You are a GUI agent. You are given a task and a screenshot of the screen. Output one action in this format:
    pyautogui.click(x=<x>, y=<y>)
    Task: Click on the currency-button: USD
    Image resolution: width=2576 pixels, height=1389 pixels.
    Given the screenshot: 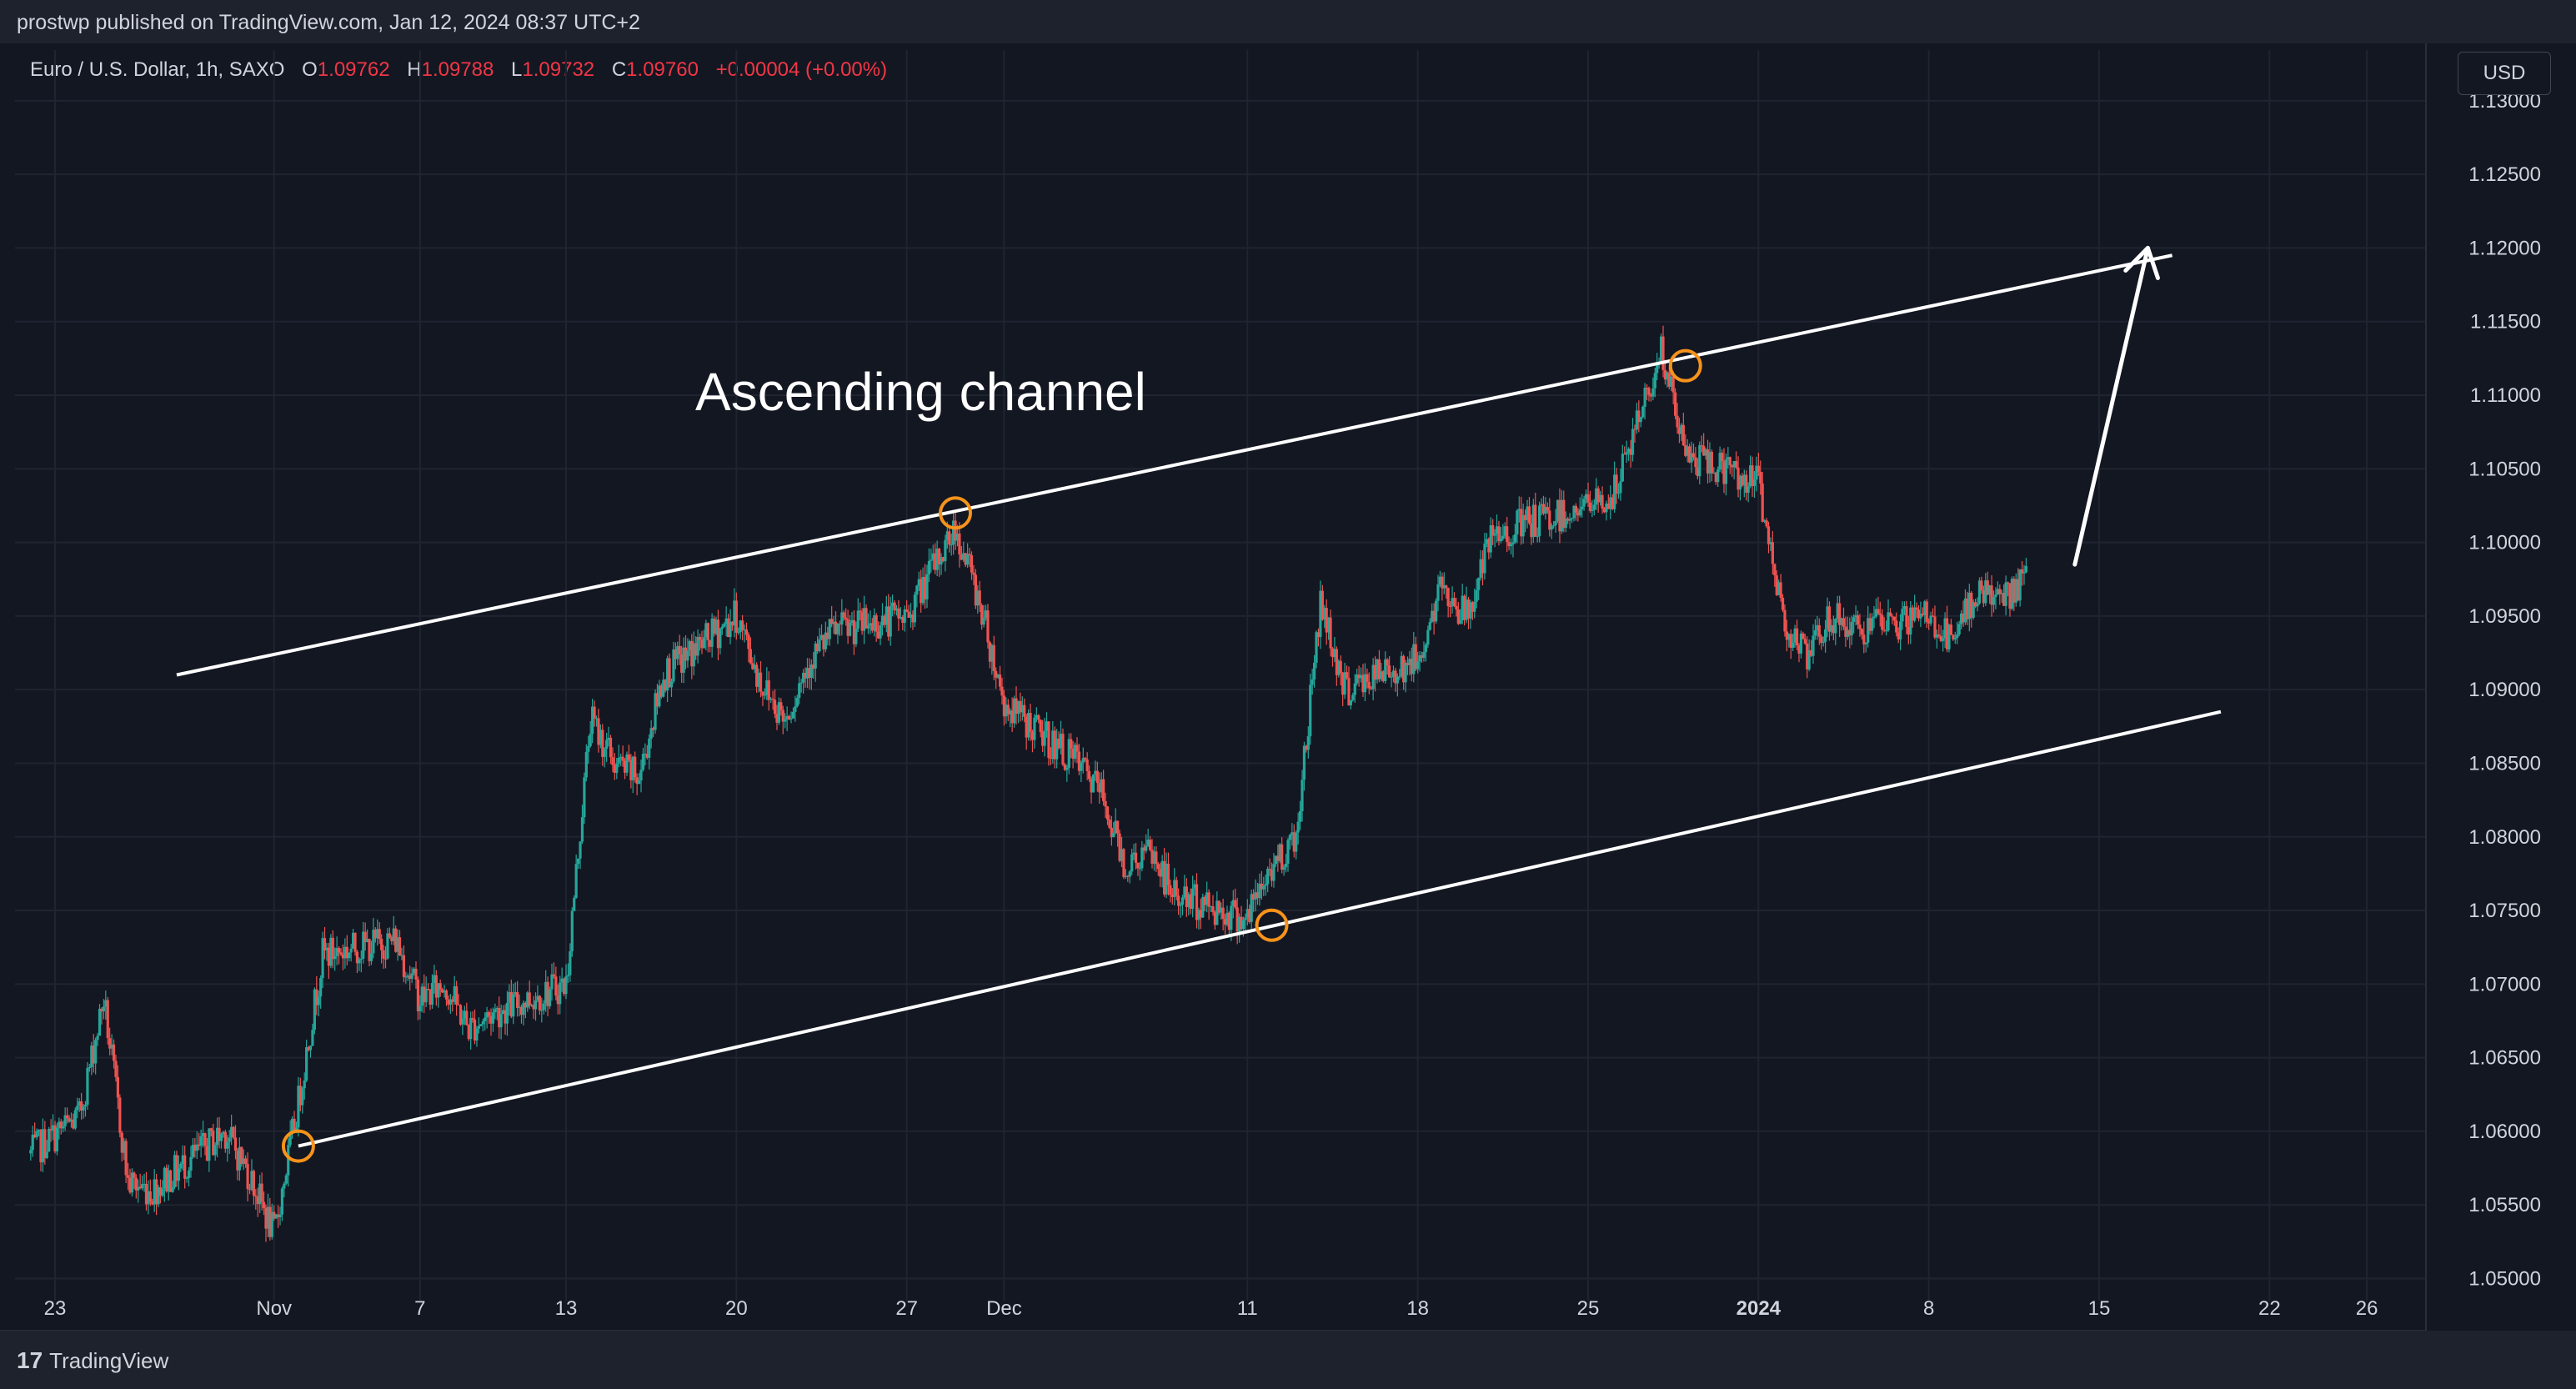 What is the action you would take?
    pyautogui.click(x=2504, y=73)
    